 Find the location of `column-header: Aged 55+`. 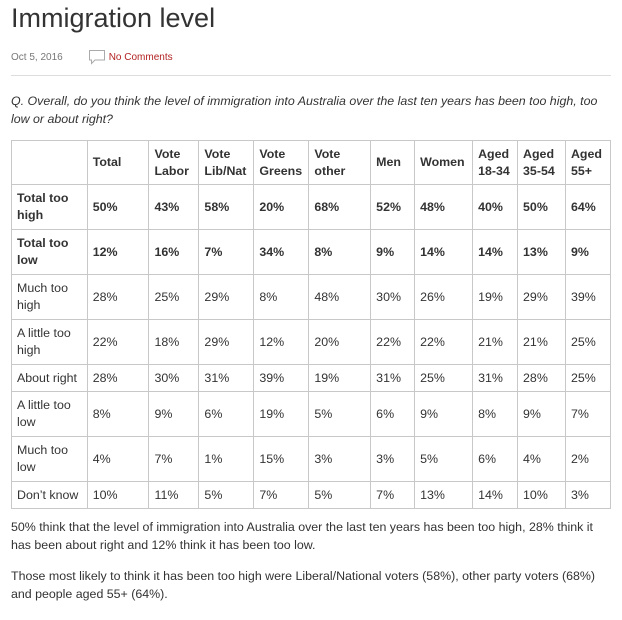

column-header: Aged 55+ is located at coordinates (588, 163).